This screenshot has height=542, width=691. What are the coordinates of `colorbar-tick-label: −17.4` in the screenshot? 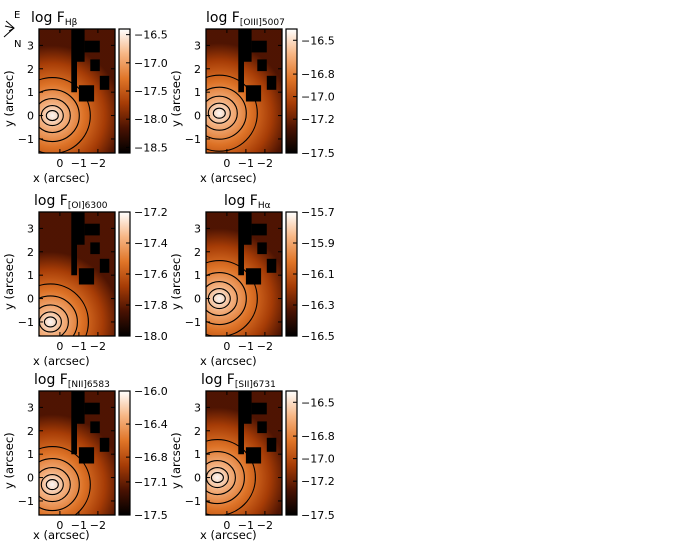 It's located at (151, 243).